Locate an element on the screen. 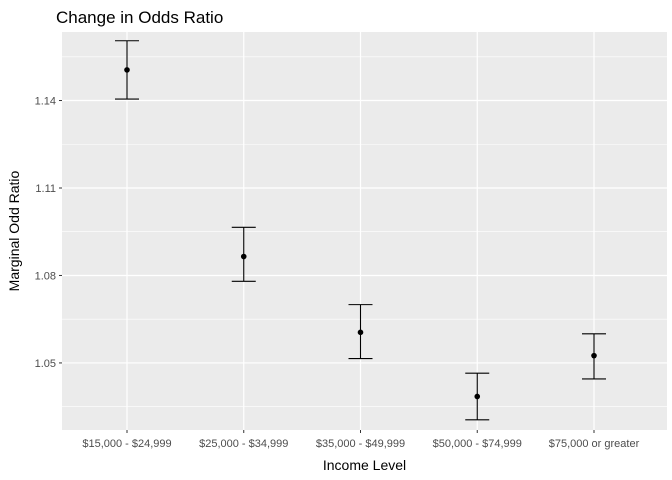 The width and height of the screenshot is (672, 480). x-axis-title: Income Level is located at coordinates (364, 465).